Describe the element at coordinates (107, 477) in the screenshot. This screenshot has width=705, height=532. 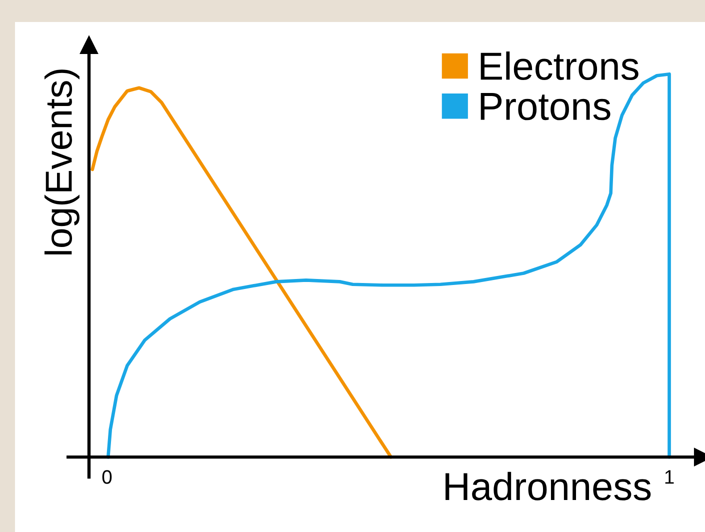
I see `x-tick-label: 0` at that location.